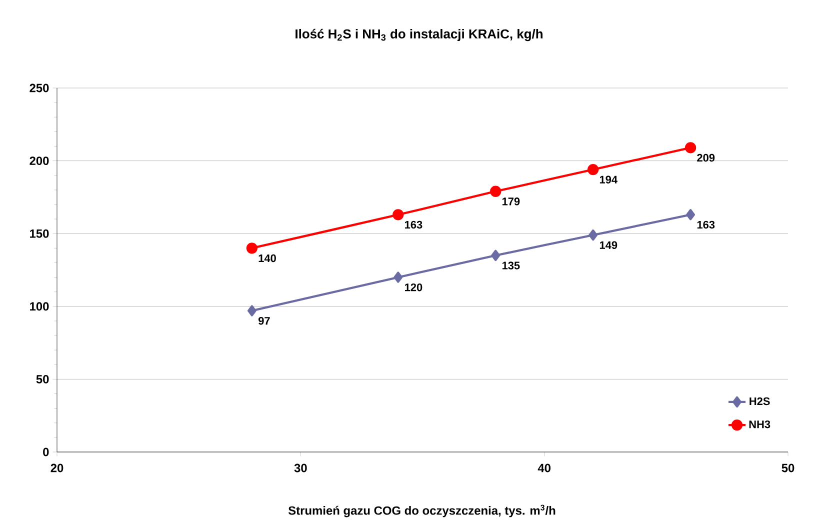 The width and height of the screenshot is (839, 523). I want to click on y-tick-label: 50, so click(42, 379).